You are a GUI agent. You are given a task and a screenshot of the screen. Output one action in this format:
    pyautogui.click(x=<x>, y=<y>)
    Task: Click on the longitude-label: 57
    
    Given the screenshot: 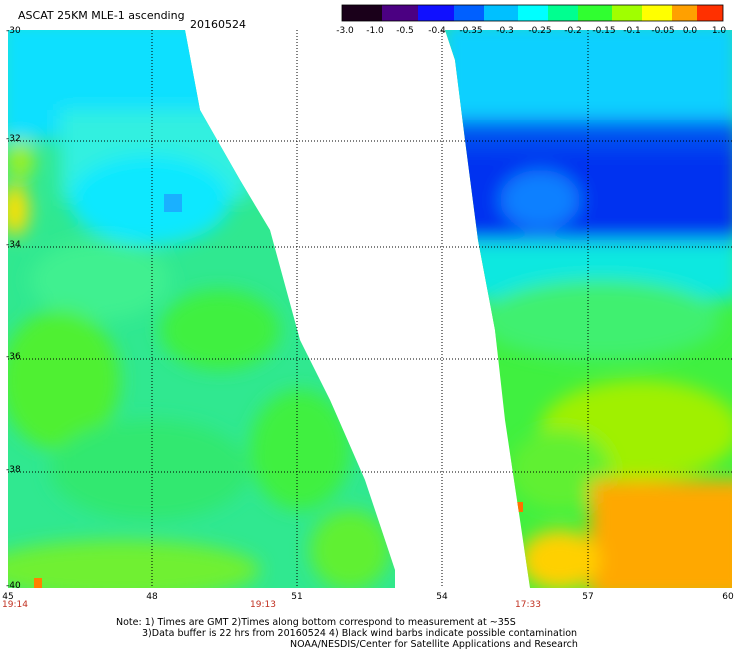 What is the action you would take?
    pyautogui.click(x=588, y=597)
    